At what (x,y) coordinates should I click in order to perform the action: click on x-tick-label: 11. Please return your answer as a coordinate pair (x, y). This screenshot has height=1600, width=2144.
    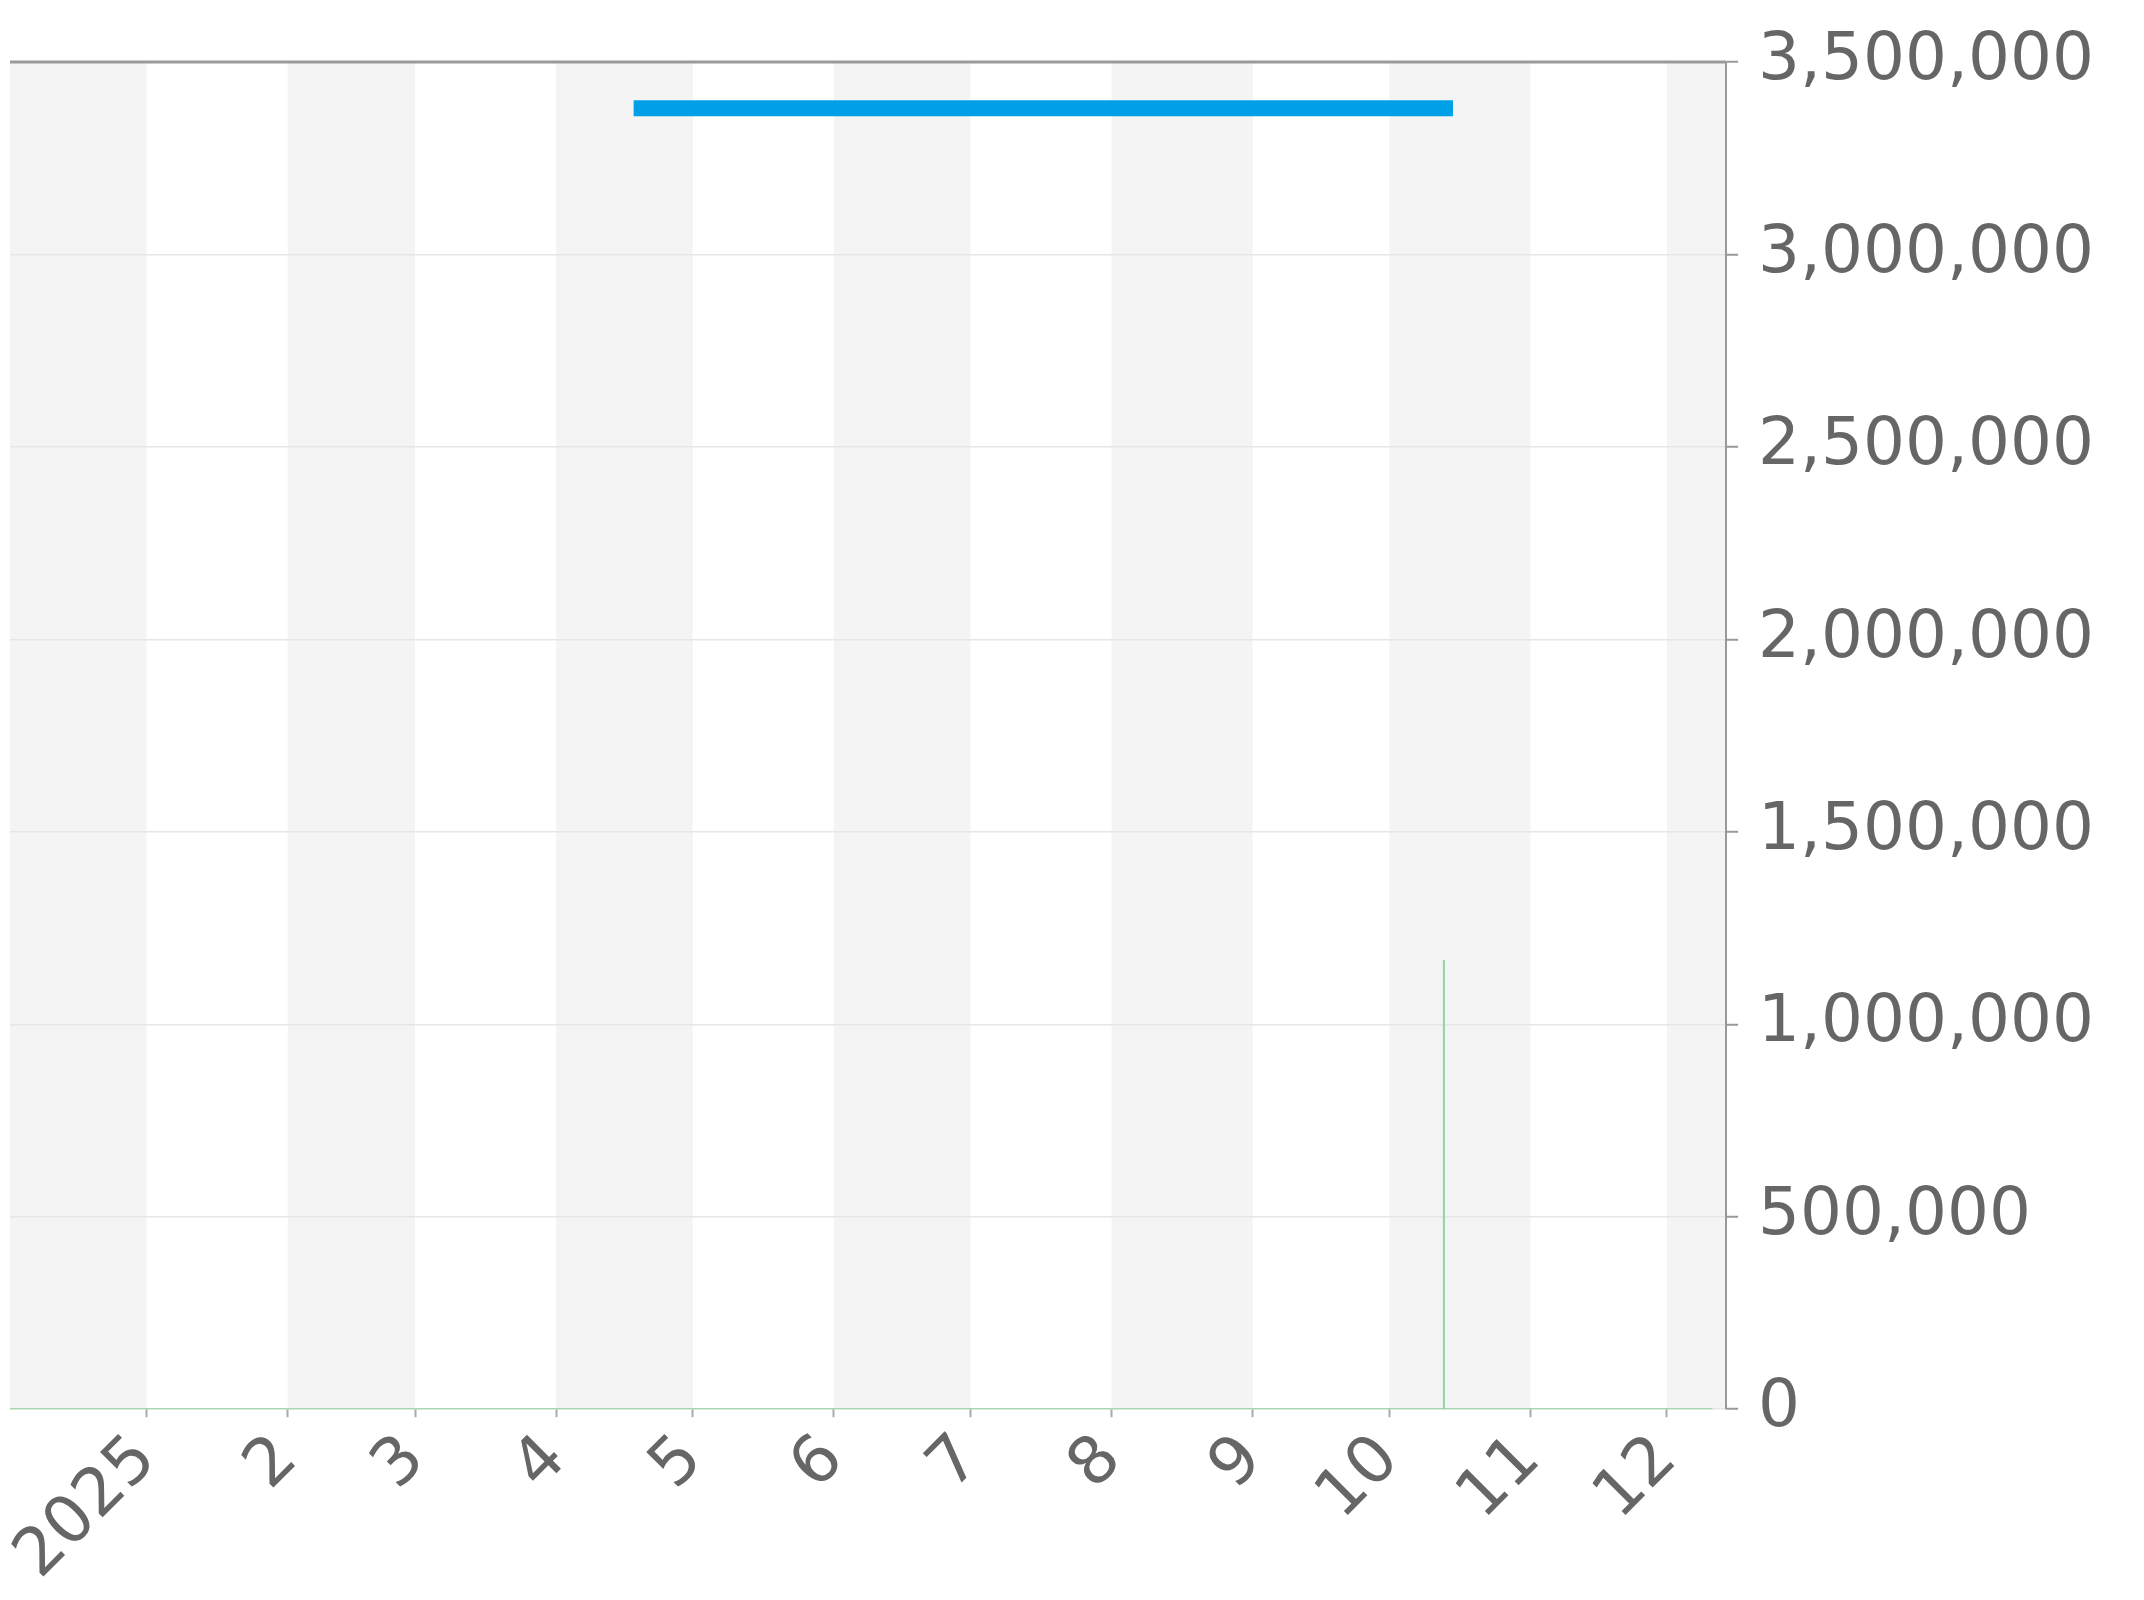
    Looking at the image, I should click on (1496, 1475).